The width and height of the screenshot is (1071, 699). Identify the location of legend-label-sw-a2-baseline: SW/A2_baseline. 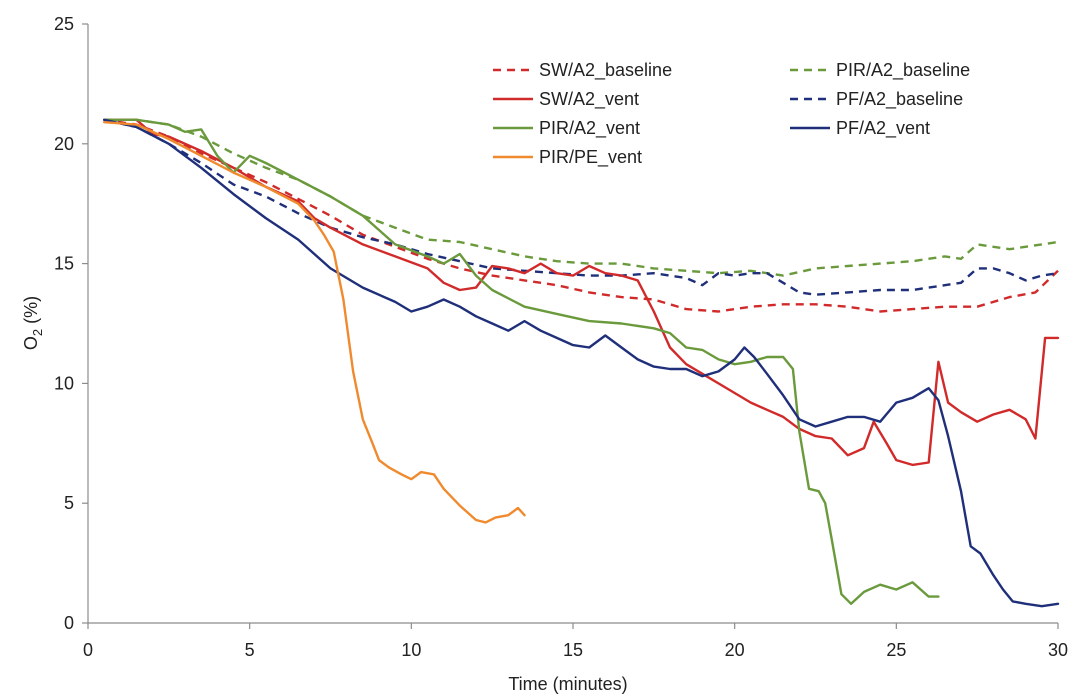
(605, 70).